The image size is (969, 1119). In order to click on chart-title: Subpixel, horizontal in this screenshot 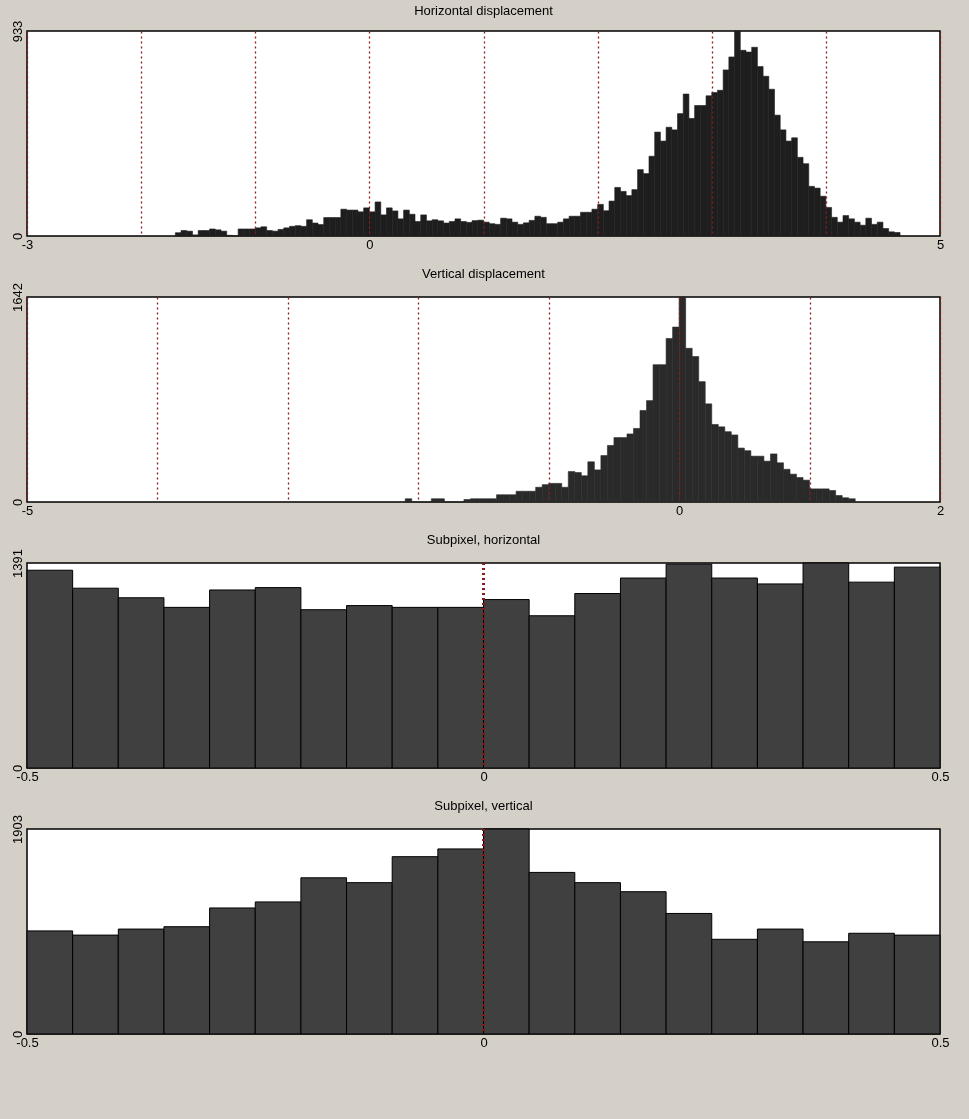, I will do `click(483, 539)`.